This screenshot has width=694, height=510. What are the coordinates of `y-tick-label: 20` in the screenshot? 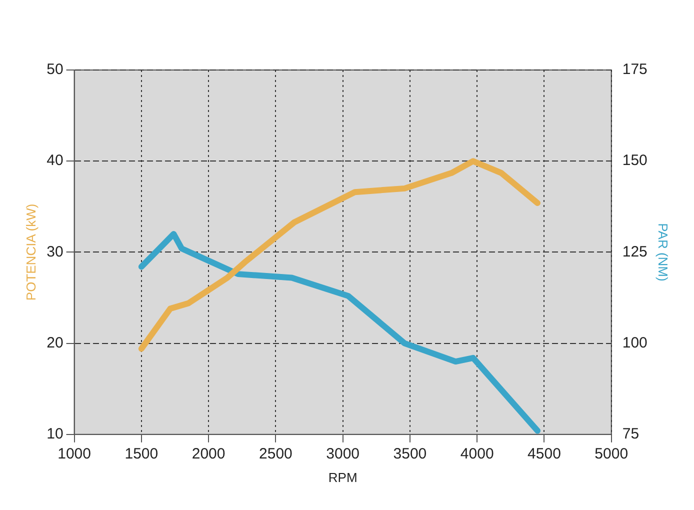 It's located at (55, 343).